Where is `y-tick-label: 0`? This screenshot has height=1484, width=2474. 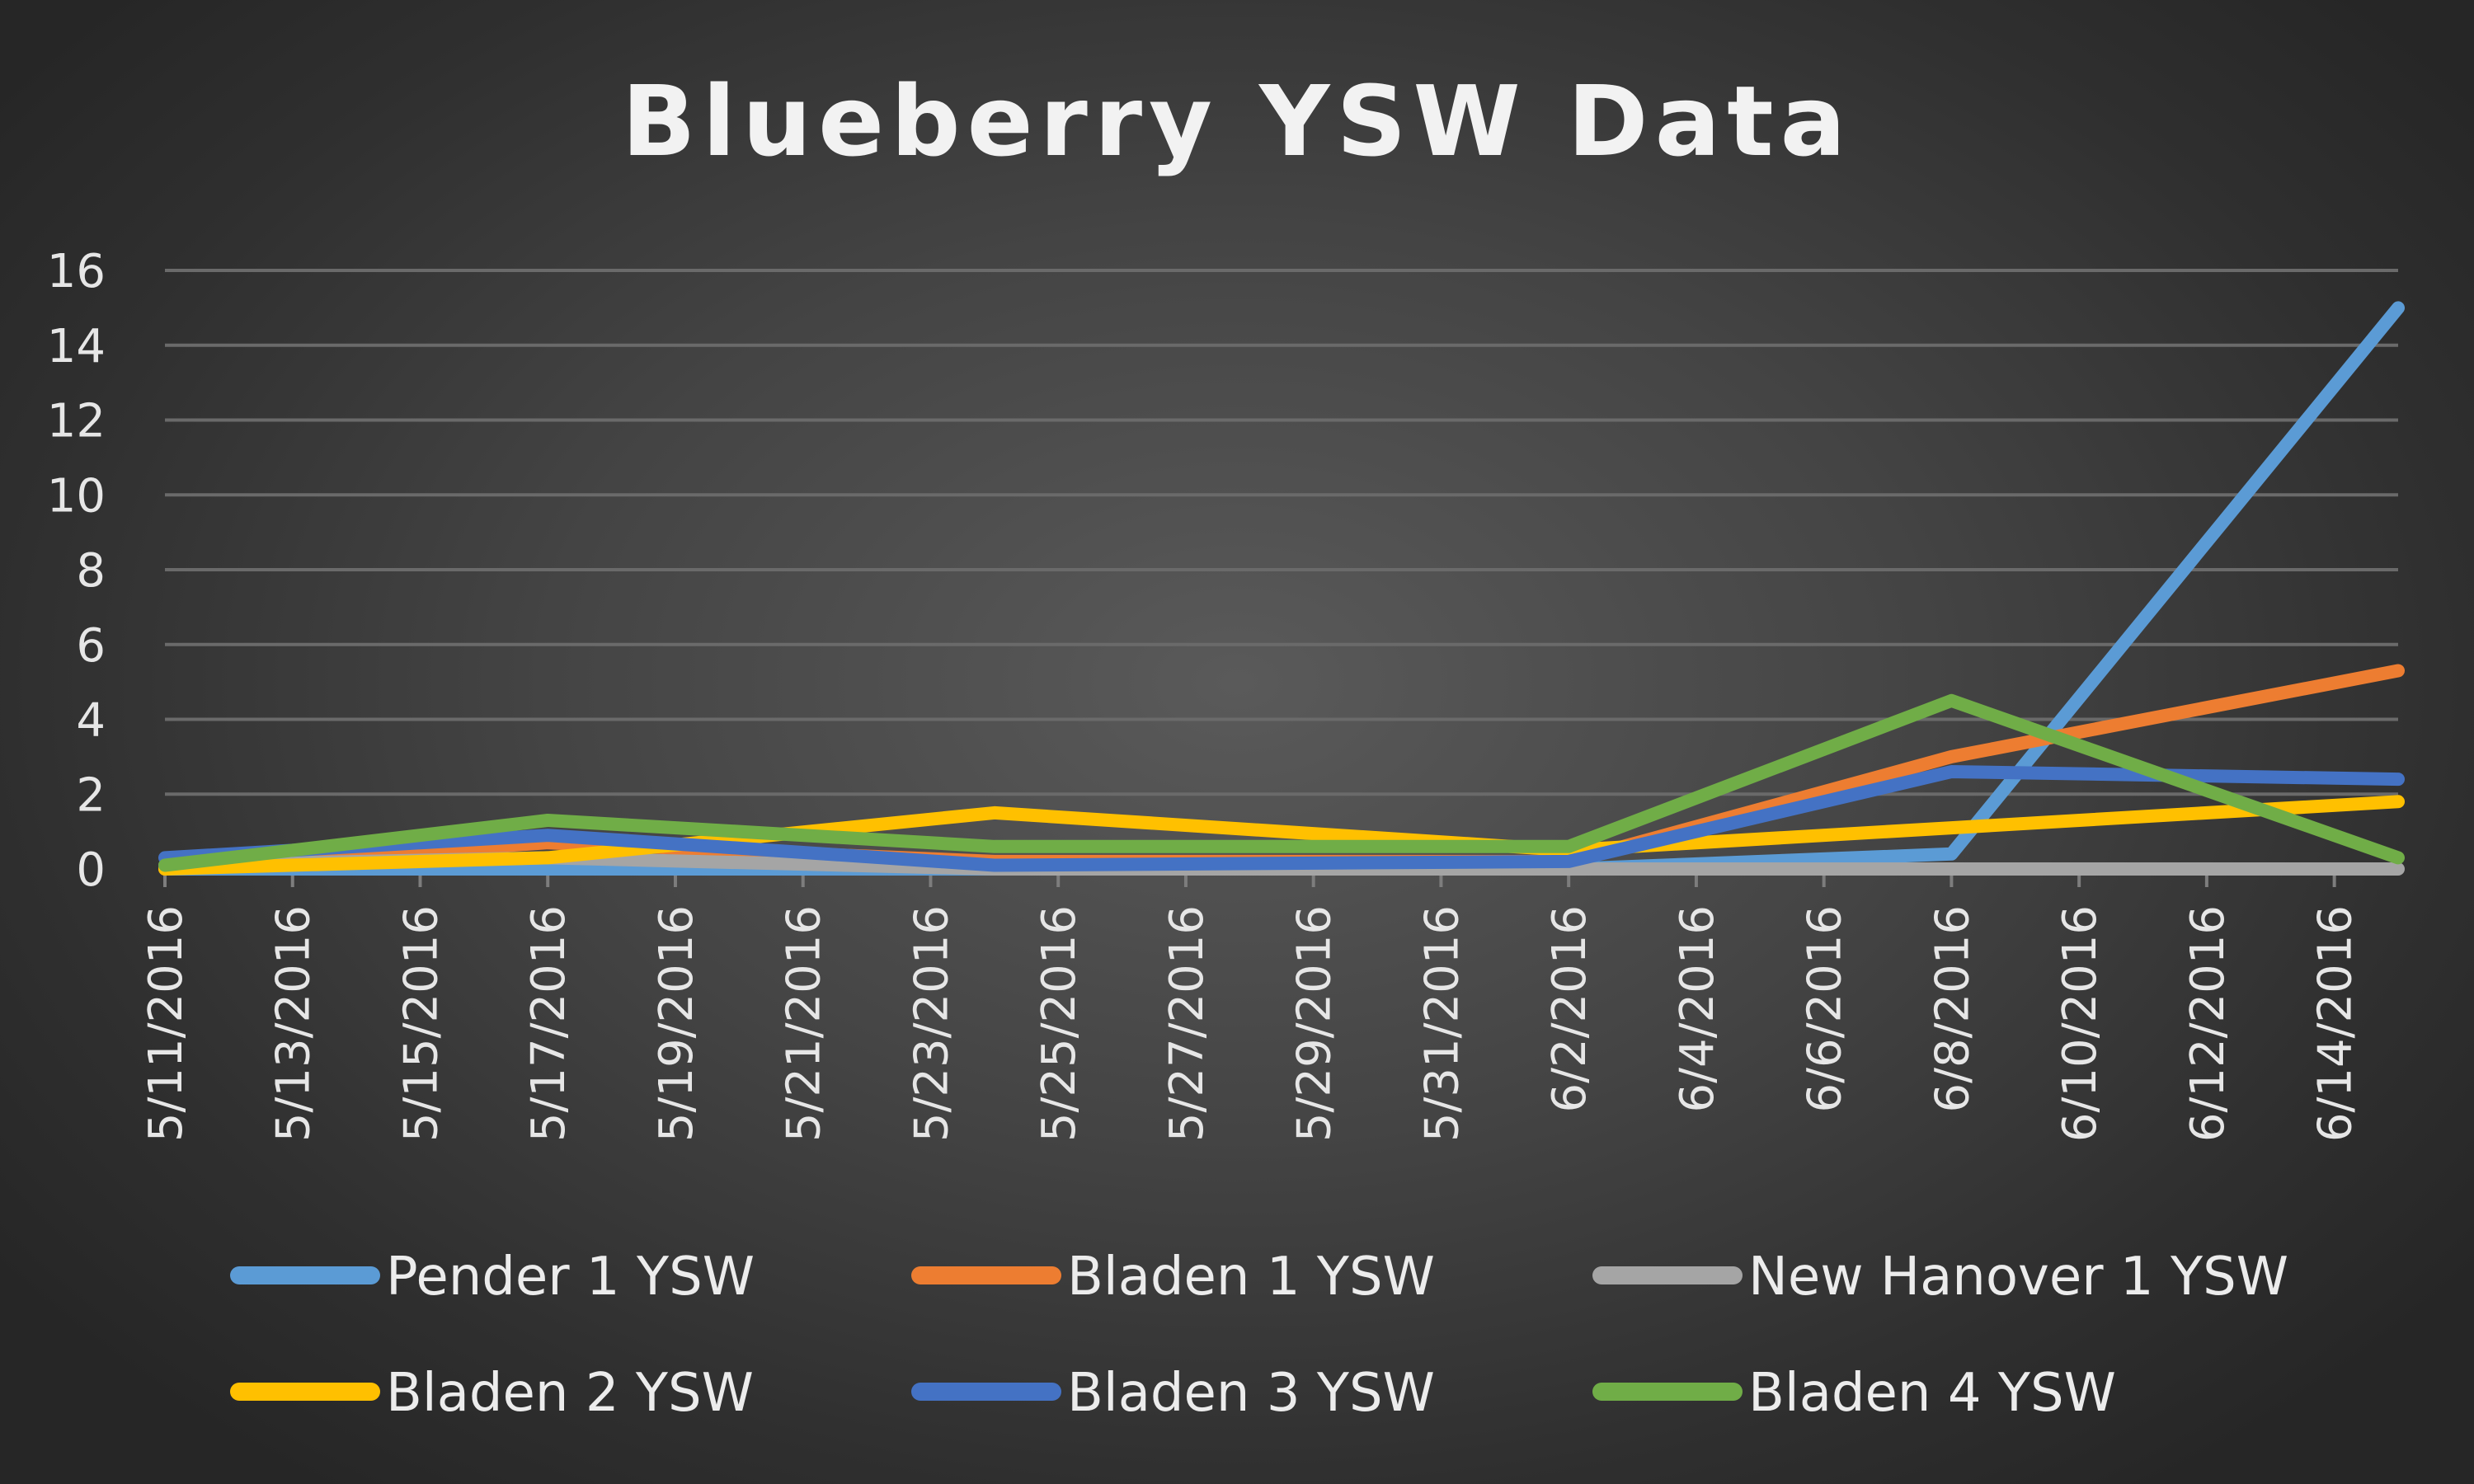 y-tick-label: 0 is located at coordinates (91, 870).